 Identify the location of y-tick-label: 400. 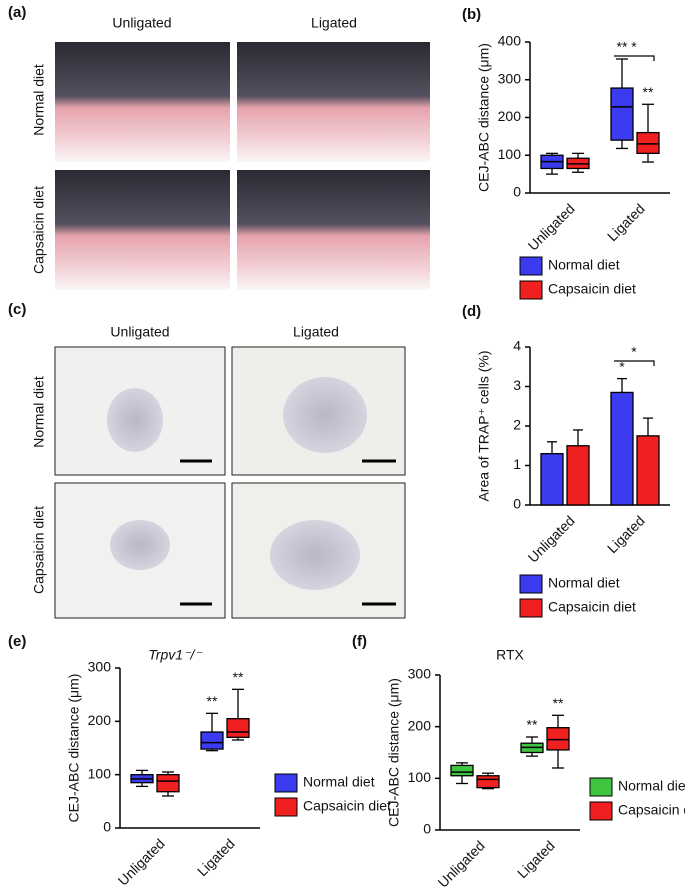
(510, 41).